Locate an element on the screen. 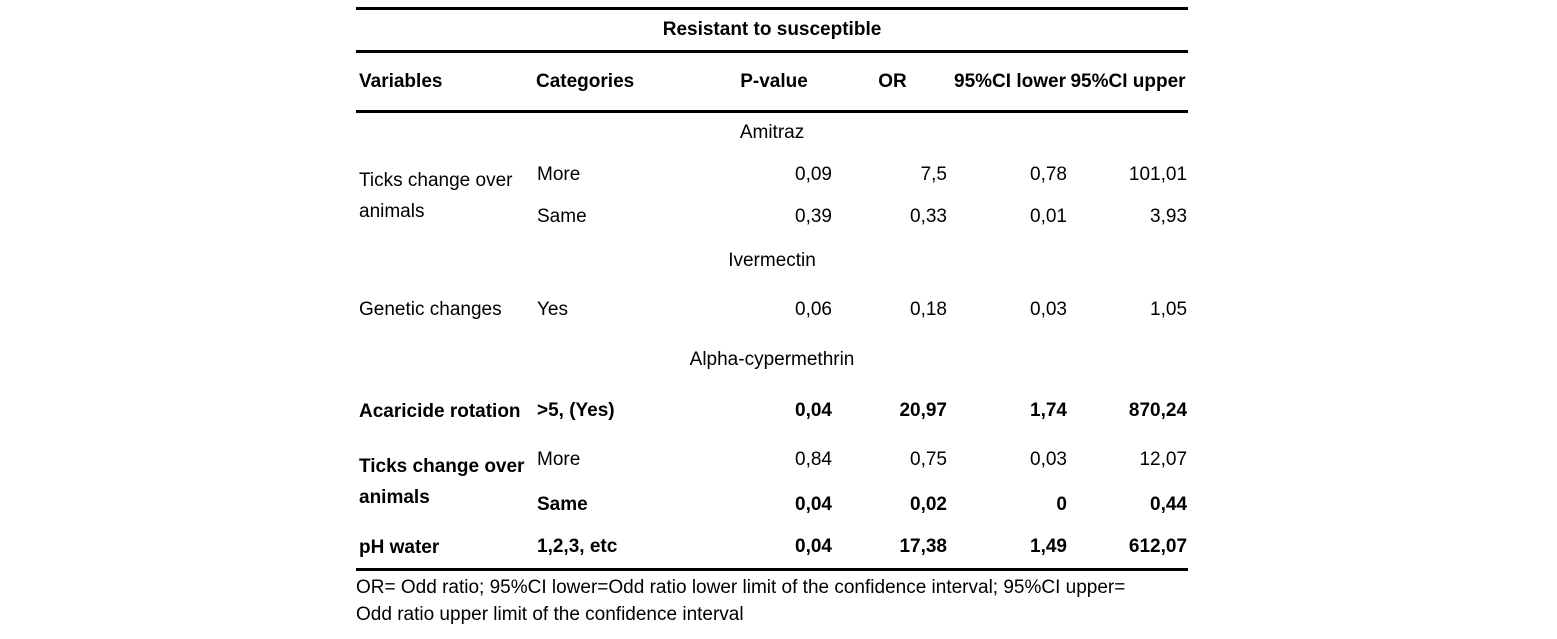 The width and height of the screenshot is (1557, 639). ci-lower-cell: 0 is located at coordinates (1061, 504).